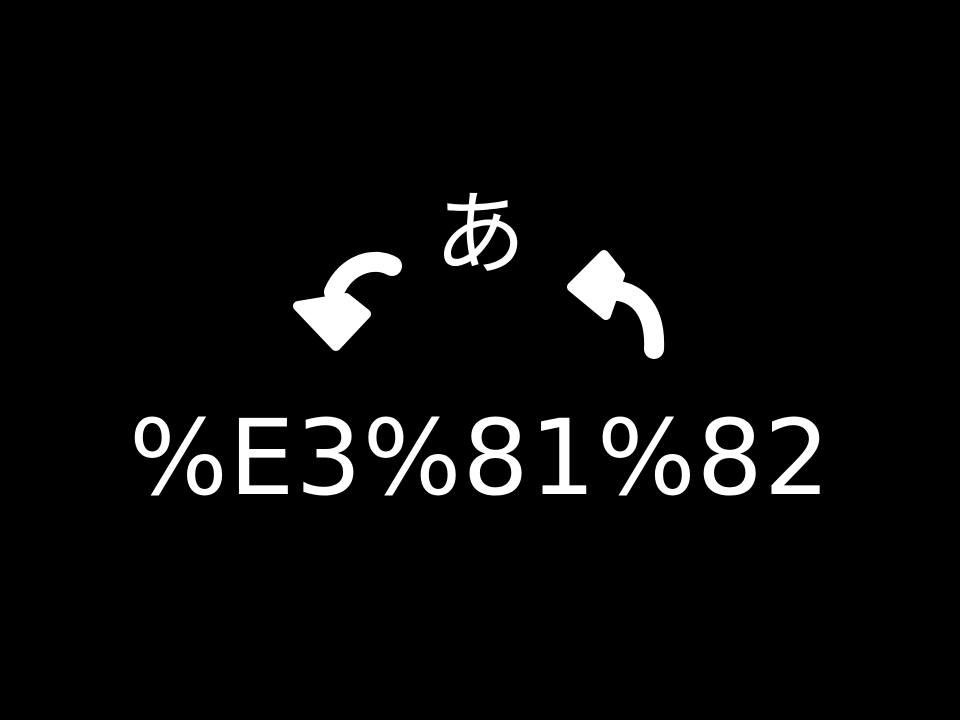 Image resolution: width=960 pixels, height=720 pixels. Describe the element at coordinates (479, 458) in the screenshot. I see `percent-encoded-text: %E3%81%82` at that location.